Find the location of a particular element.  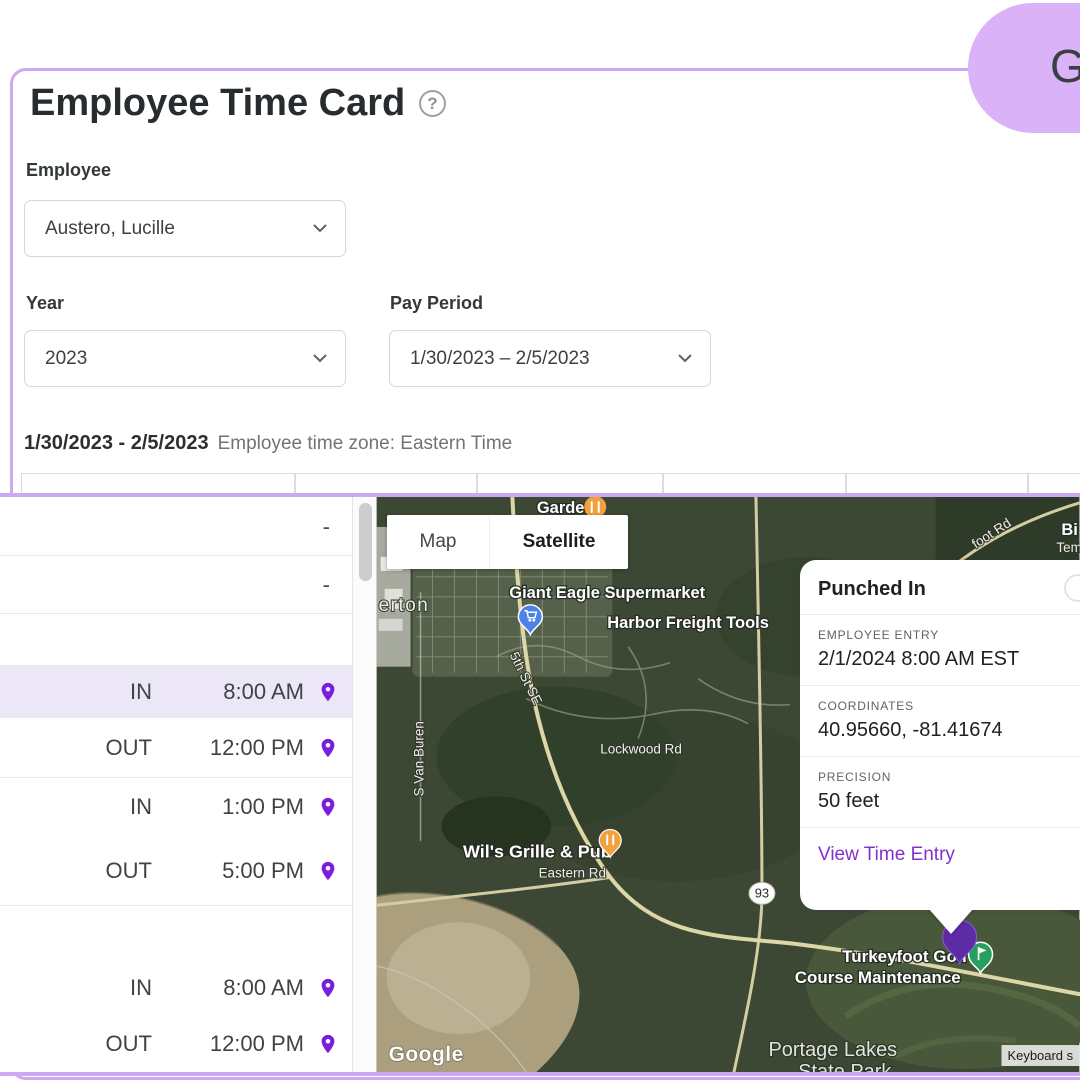

golf-course-pin-icon is located at coordinates (980, 958).